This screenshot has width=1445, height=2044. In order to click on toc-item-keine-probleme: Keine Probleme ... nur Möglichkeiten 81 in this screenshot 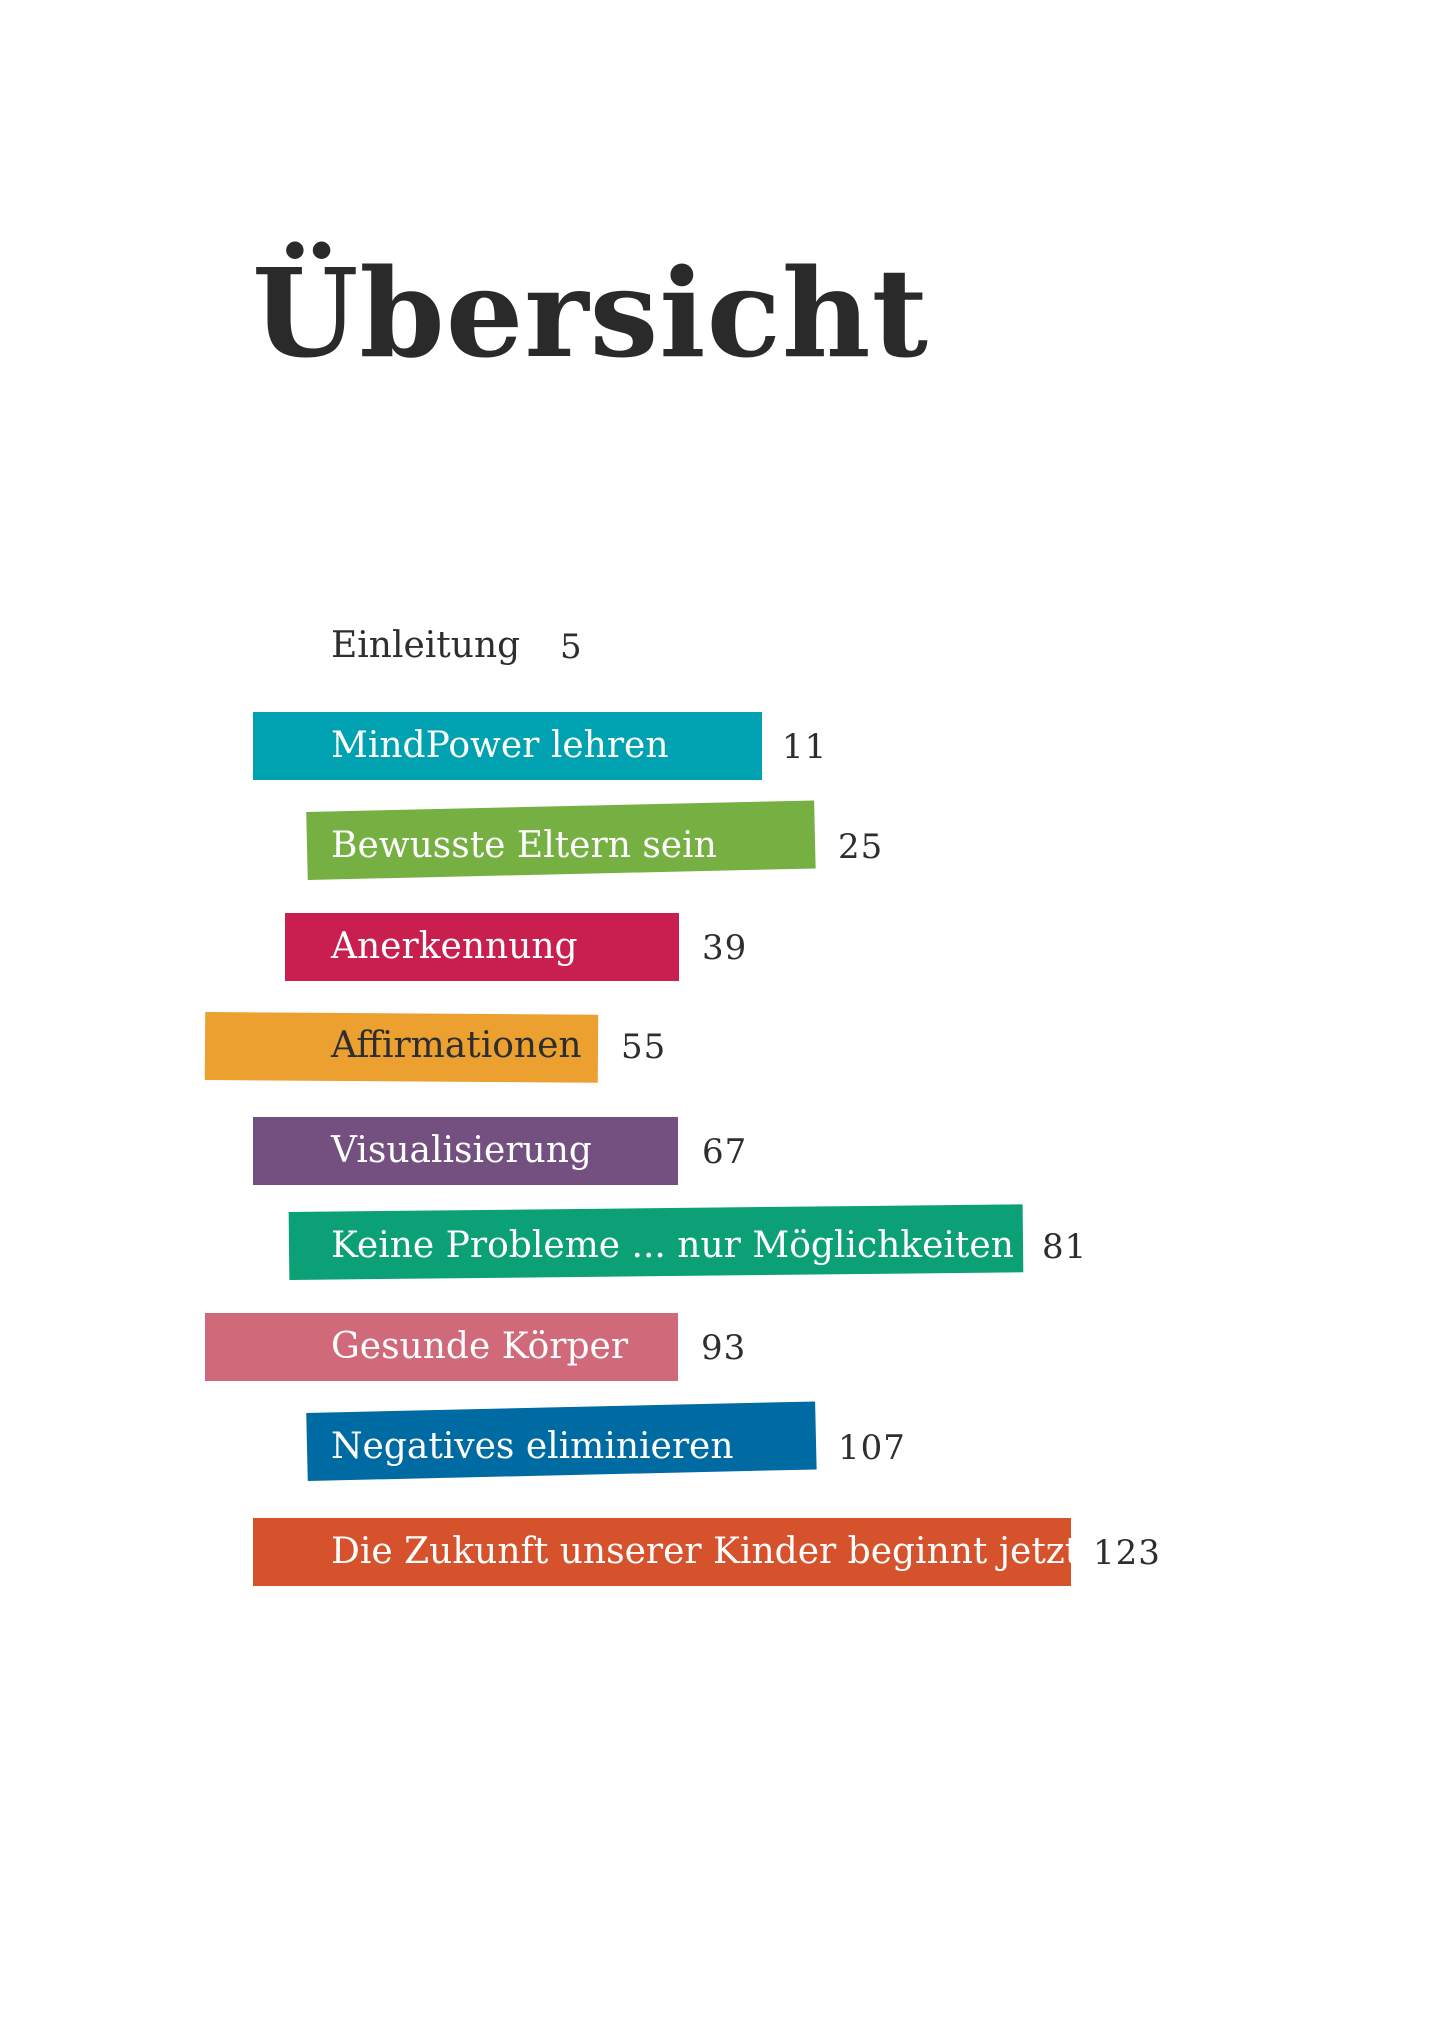, I will do `click(722, 1243)`.